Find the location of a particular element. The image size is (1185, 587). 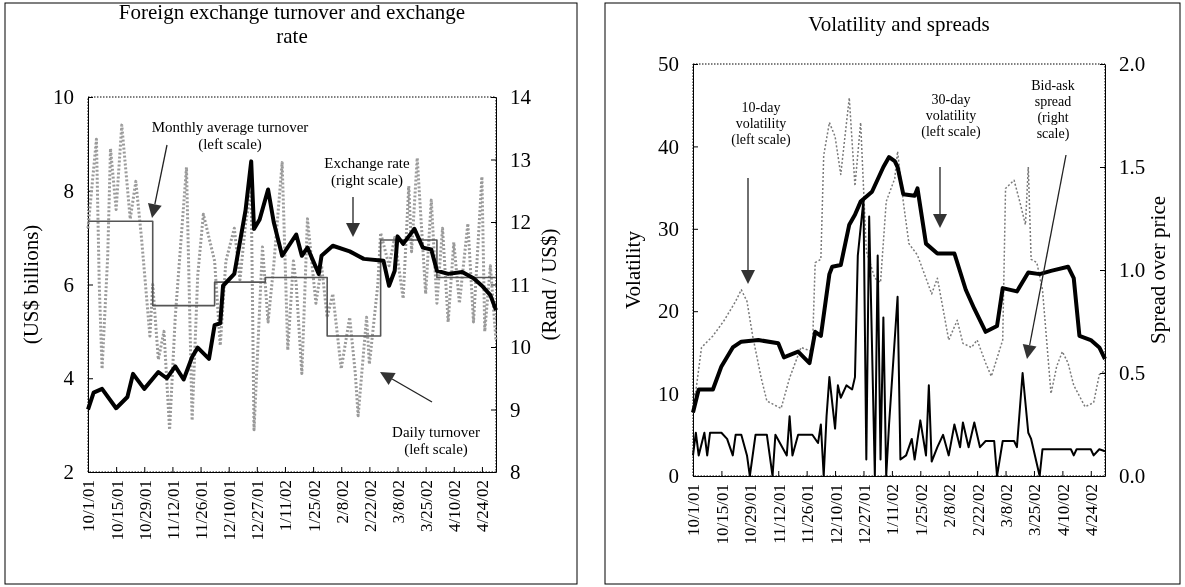

y-tick-label: 30 is located at coordinates (668, 229).